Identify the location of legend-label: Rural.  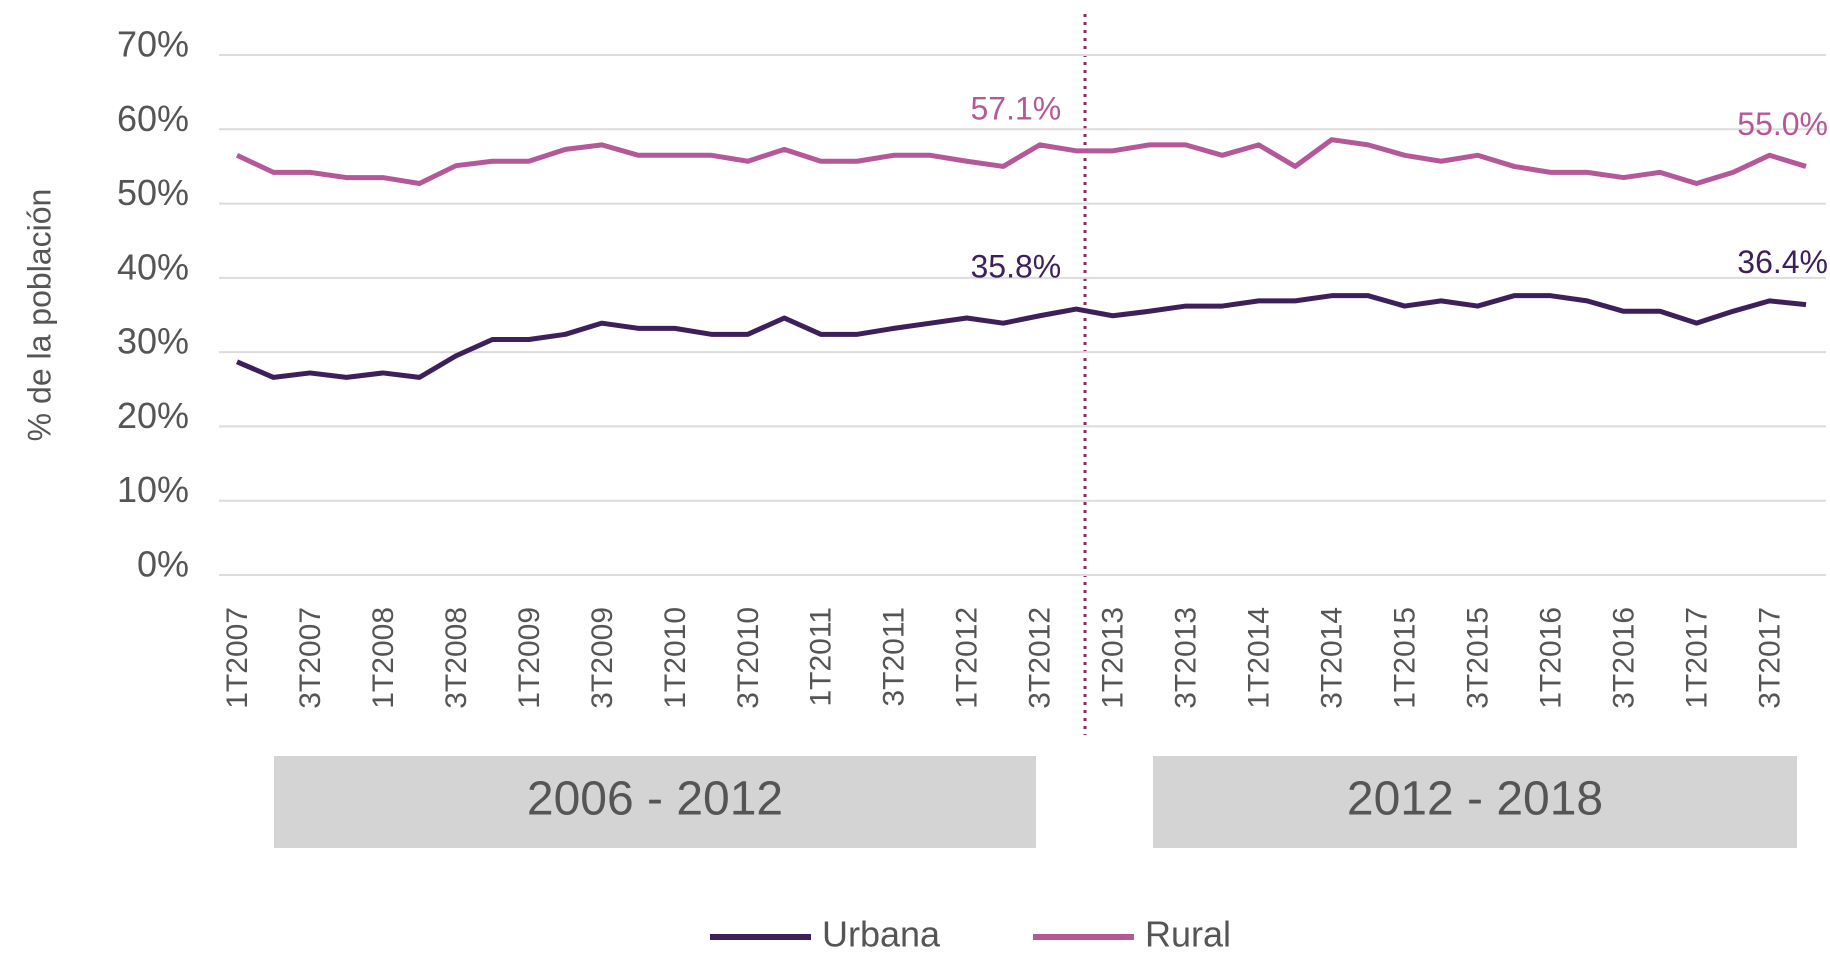
(1188, 934).